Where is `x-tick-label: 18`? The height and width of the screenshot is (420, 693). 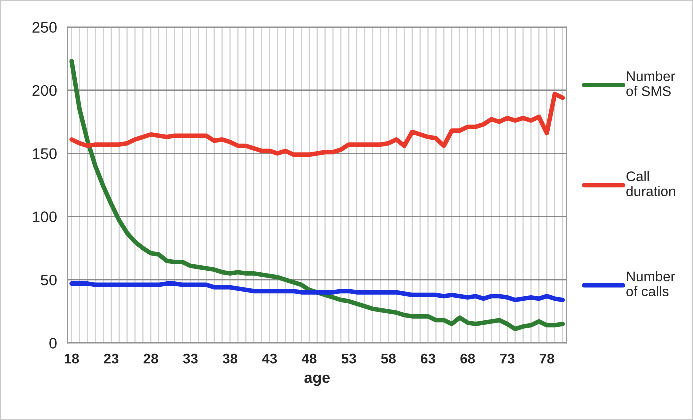
x-tick-label: 18 is located at coordinates (72, 359).